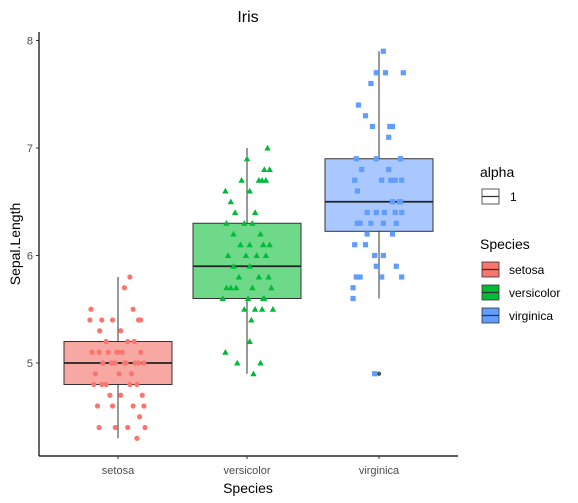 This screenshot has height=503, width=578. I want to click on y-axis-title: Sepal.Length, so click(15, 244).